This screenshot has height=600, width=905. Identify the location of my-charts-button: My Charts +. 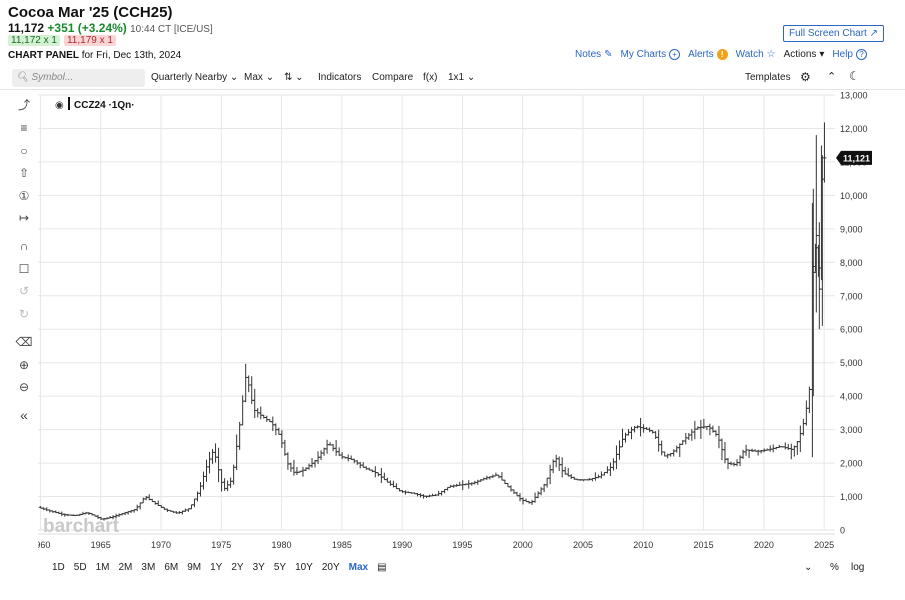
(651, 54).